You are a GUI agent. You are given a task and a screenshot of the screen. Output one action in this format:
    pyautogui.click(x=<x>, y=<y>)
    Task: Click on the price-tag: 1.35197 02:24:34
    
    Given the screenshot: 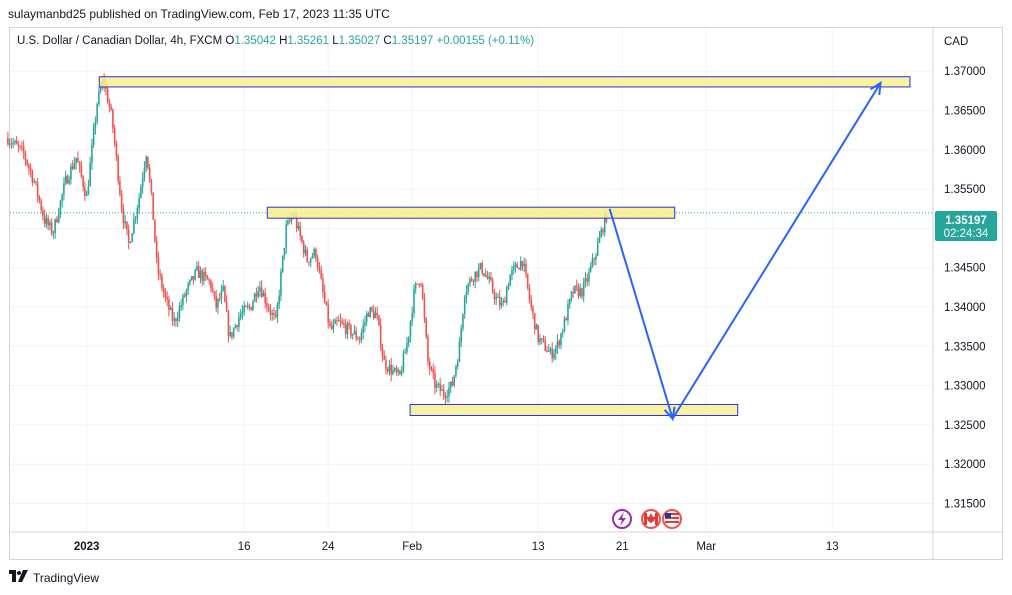 What is the action you would take?
    pyautogui.click(x=966, y=226)
    